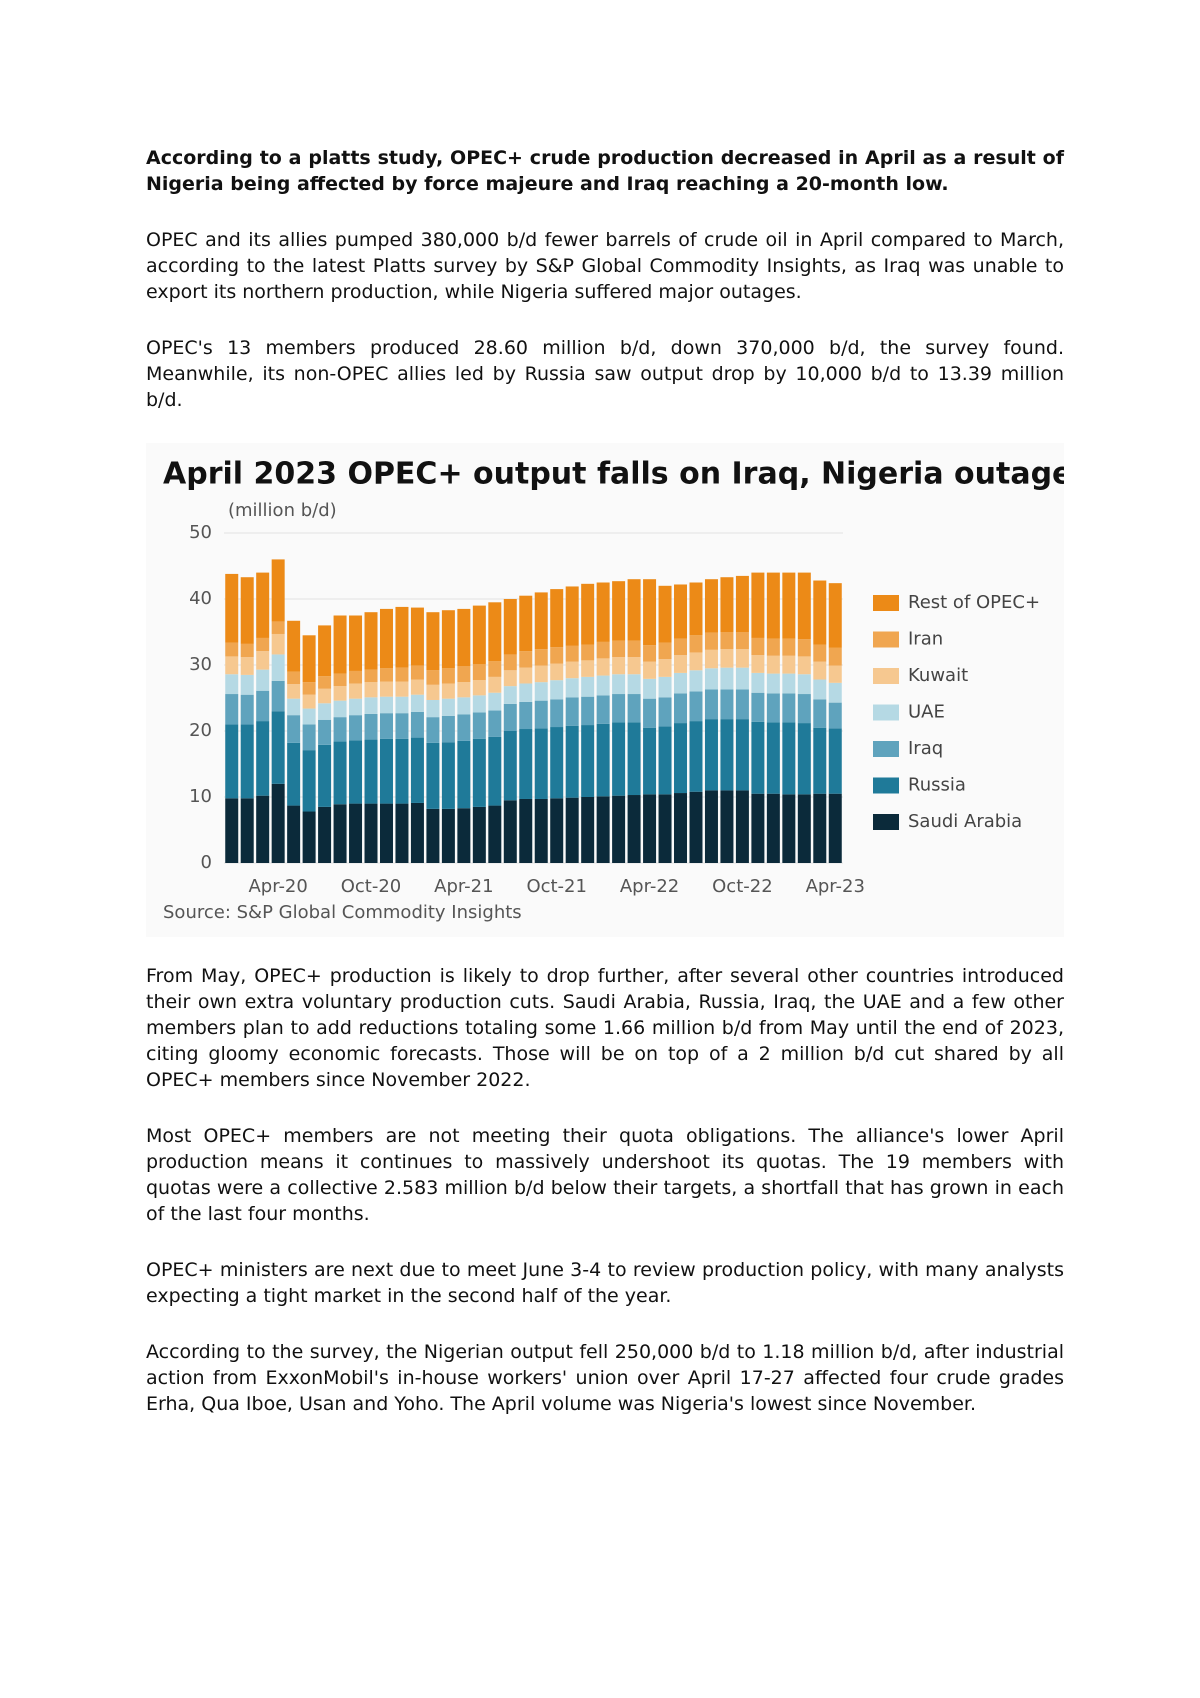  What do you see at coordinates (886, 676) in the screenshot?
I see `legend-swatch` at bounding box center [886, 676].